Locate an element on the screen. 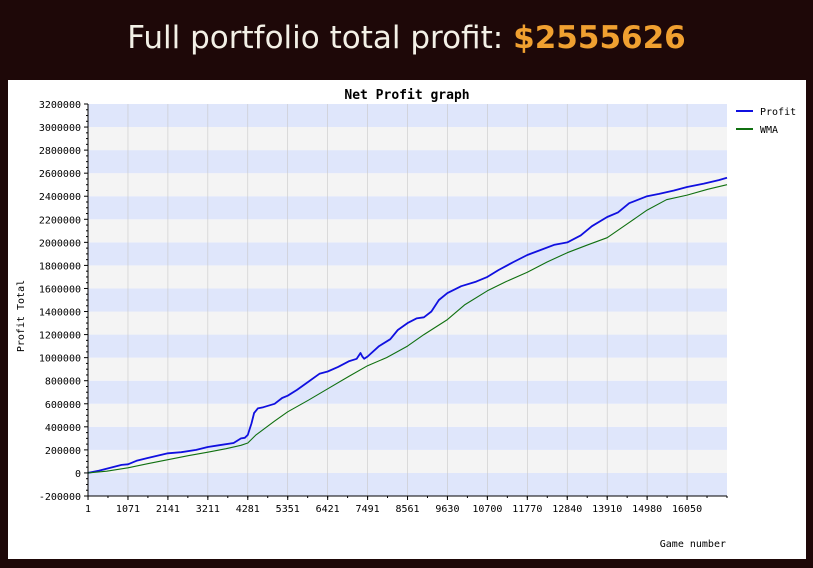 The image size is (813, 568). y-tick-label: 2600000 is located at coordinates (60, 174).